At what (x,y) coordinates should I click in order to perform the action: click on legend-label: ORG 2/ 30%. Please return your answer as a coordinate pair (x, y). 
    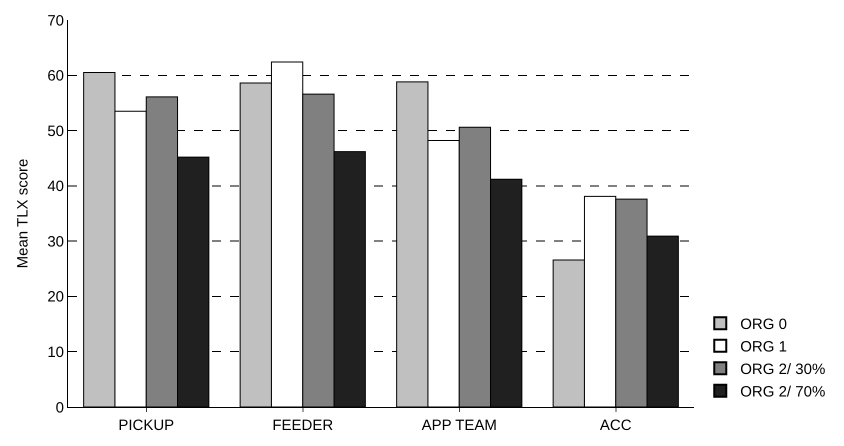
    Looking at the image, I should click on (783, 369).